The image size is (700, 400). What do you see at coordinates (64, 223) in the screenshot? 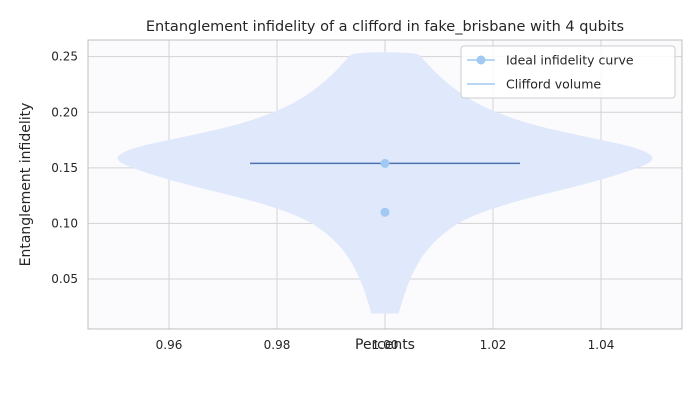
I see `y-tick-label: 0.10` at bounding box center [64, 223].